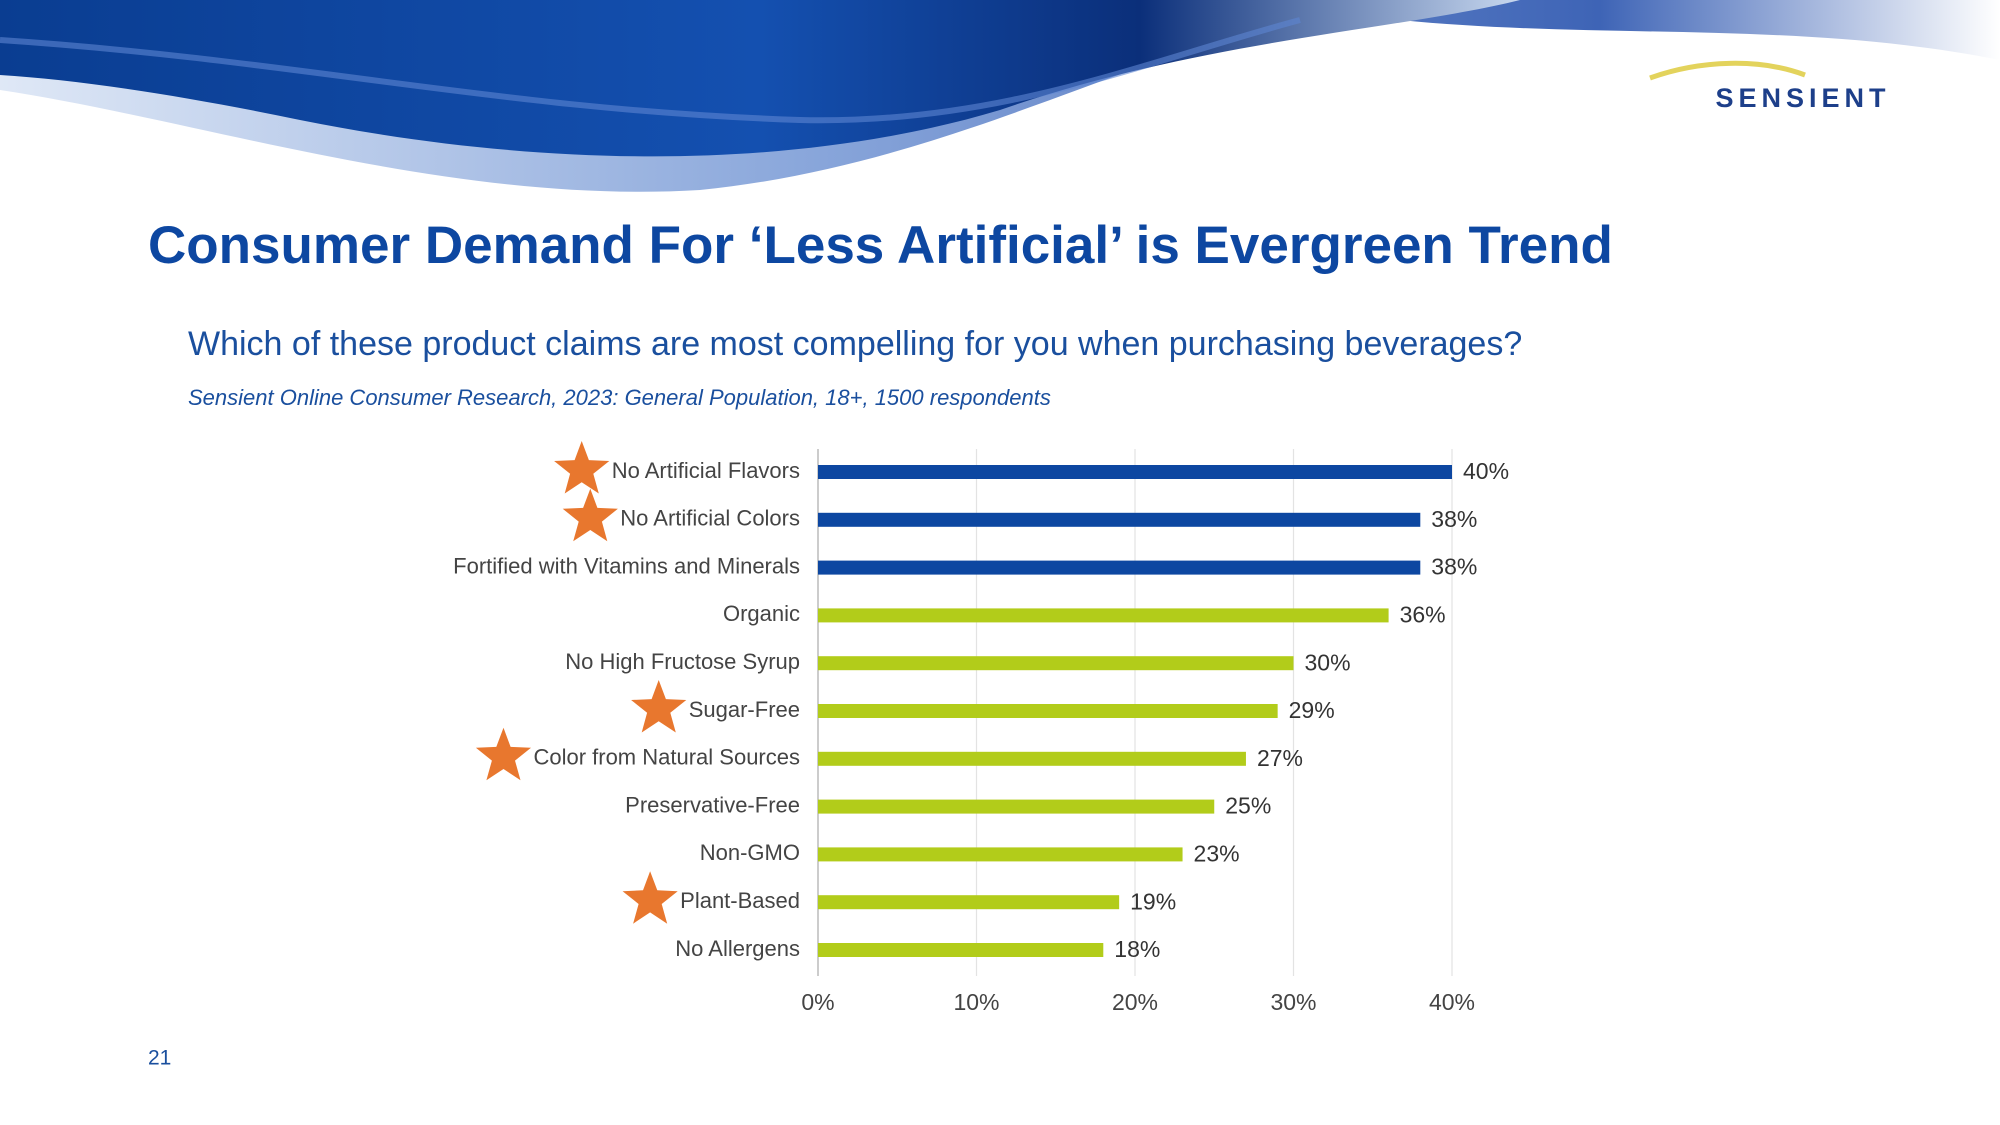 This screenshot has width=2000, height=1125. What do you see at coordinates (1802, 98) in the screenshot?
I see `logo: SENSIENT` at bounding box center [1802, 98].